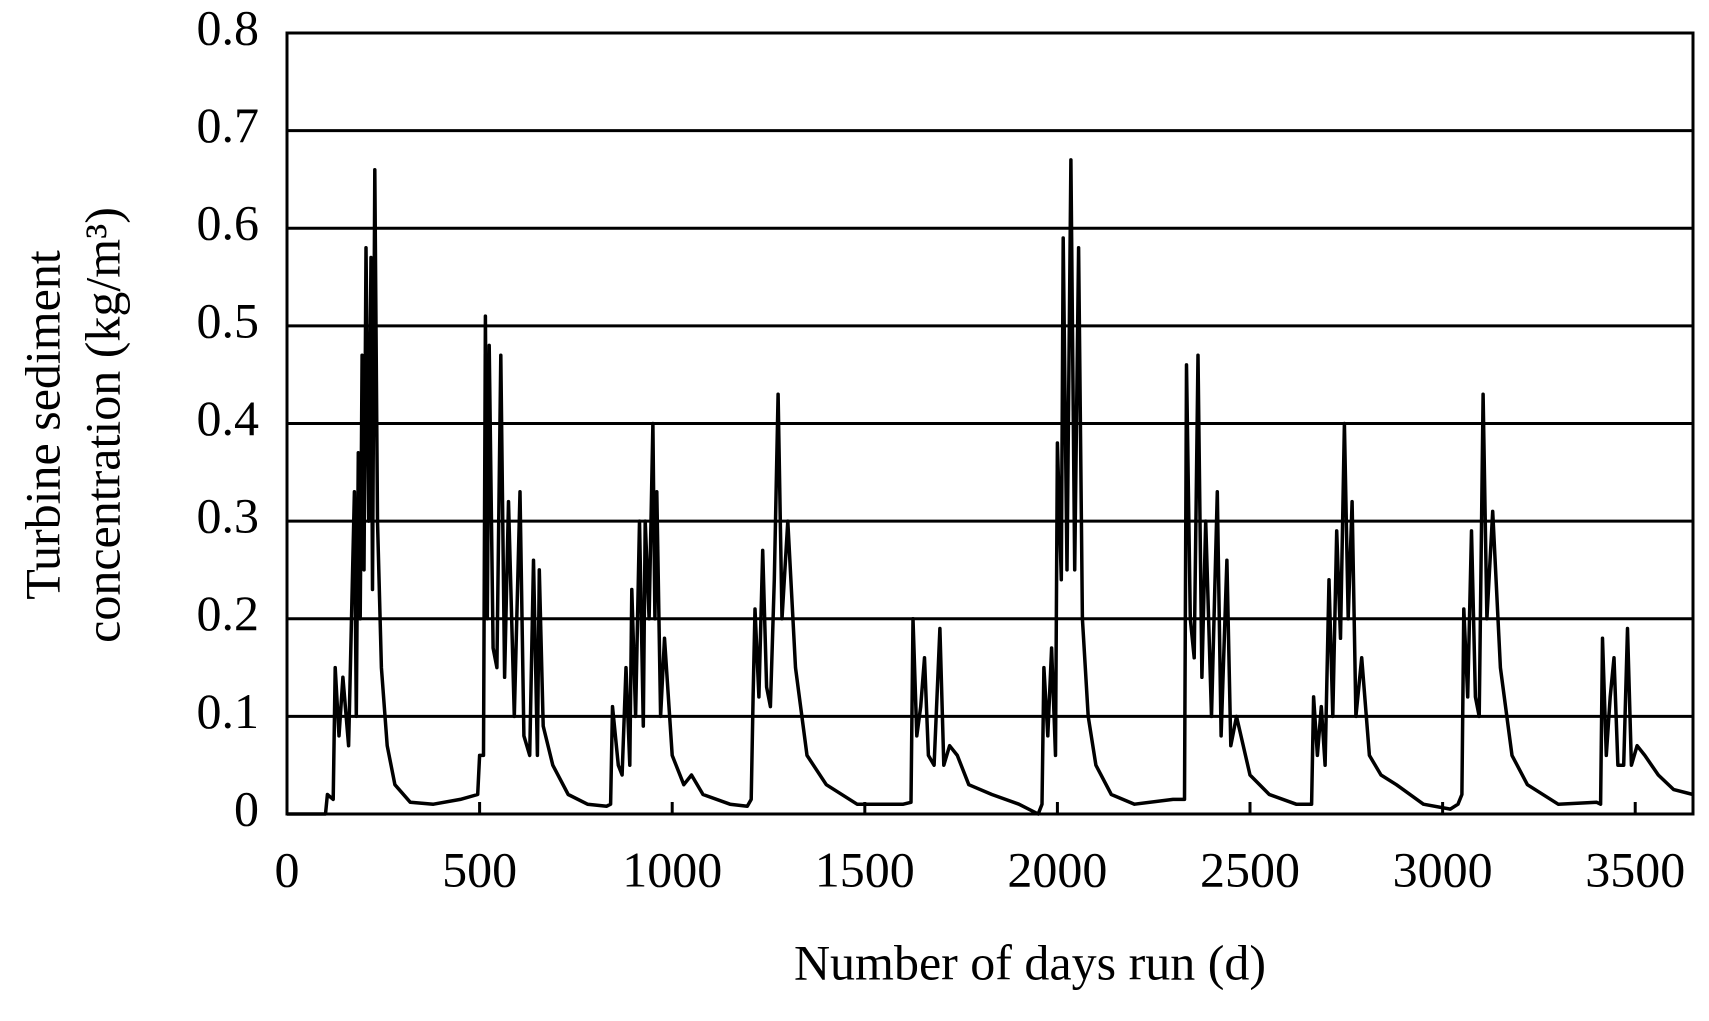  Describe the element at coordinates (228, 320) in the screenshot. I see `y-tick-label: 0.5` at that location.